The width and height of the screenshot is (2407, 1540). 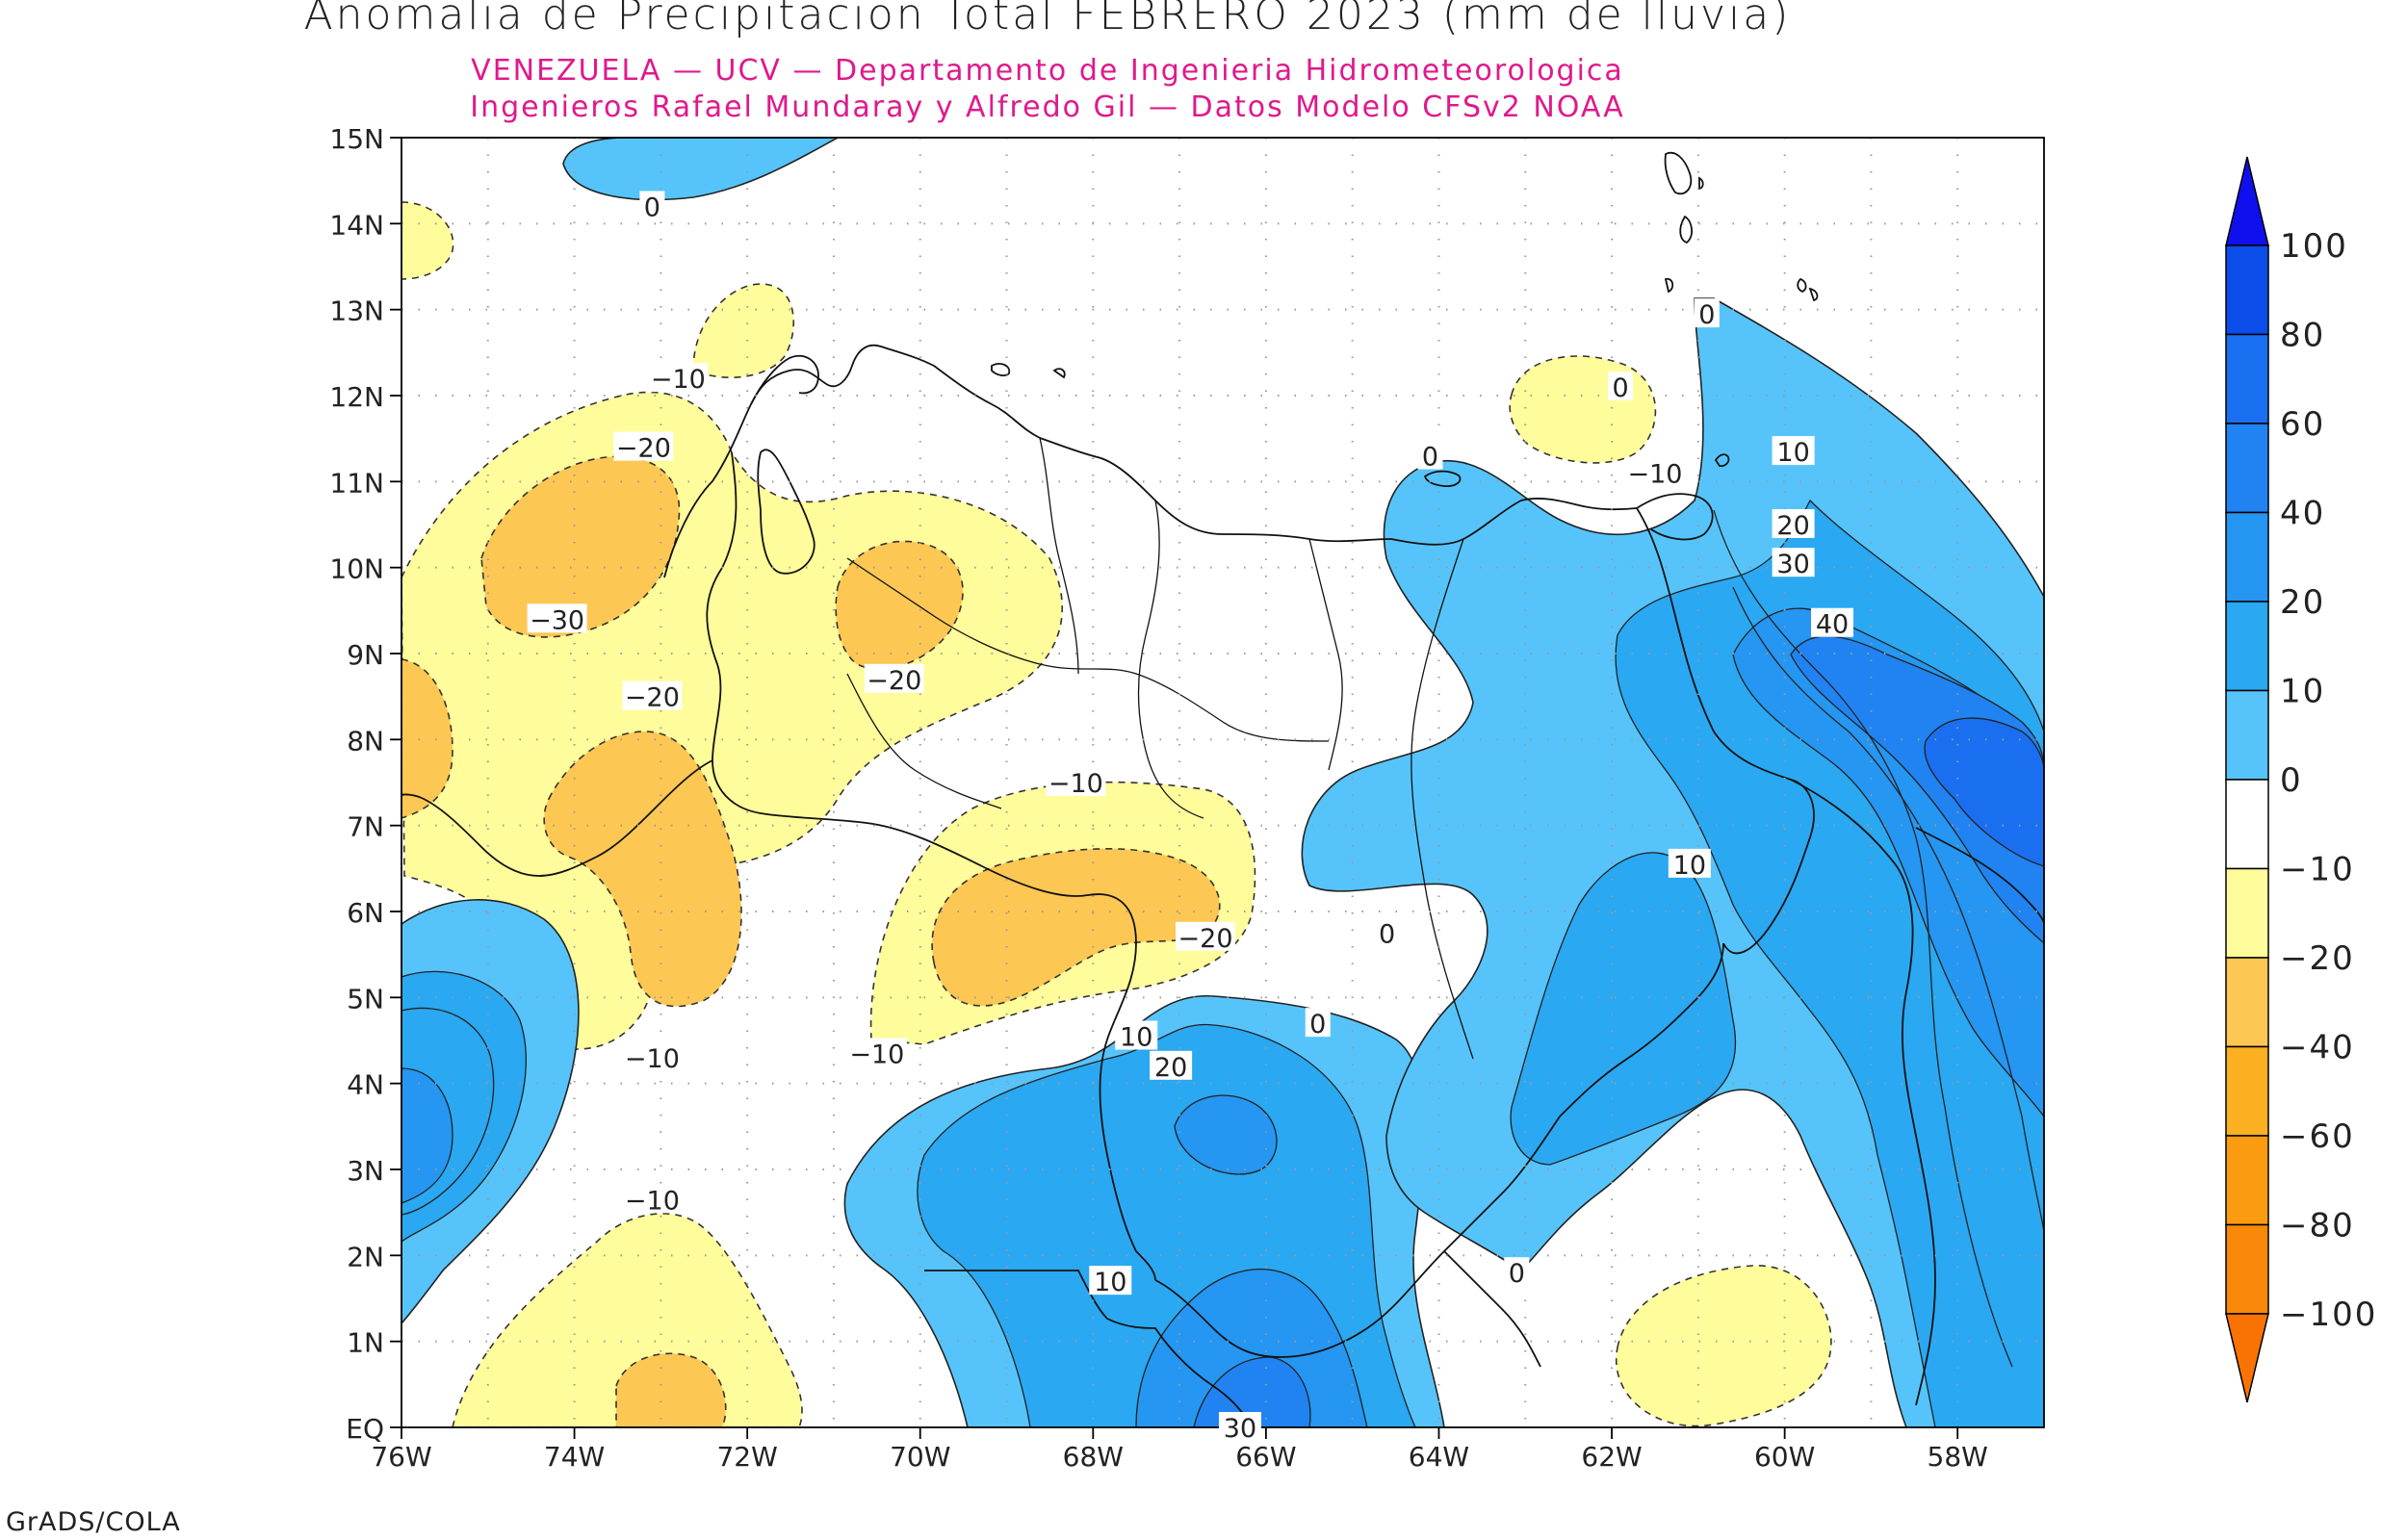 What do you see at coordinates (1979, 876) in the screenshot?
I see `suriname-border` at bounding box center [1979, 876].